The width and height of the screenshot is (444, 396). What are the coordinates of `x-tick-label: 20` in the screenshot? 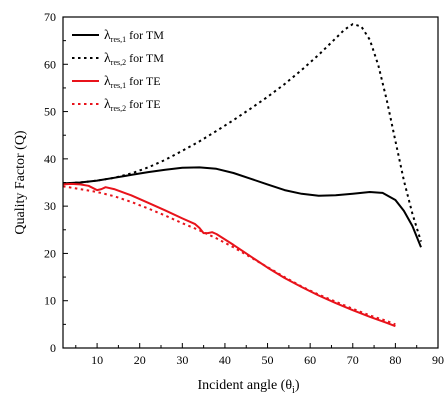 It's located at (140, 360).